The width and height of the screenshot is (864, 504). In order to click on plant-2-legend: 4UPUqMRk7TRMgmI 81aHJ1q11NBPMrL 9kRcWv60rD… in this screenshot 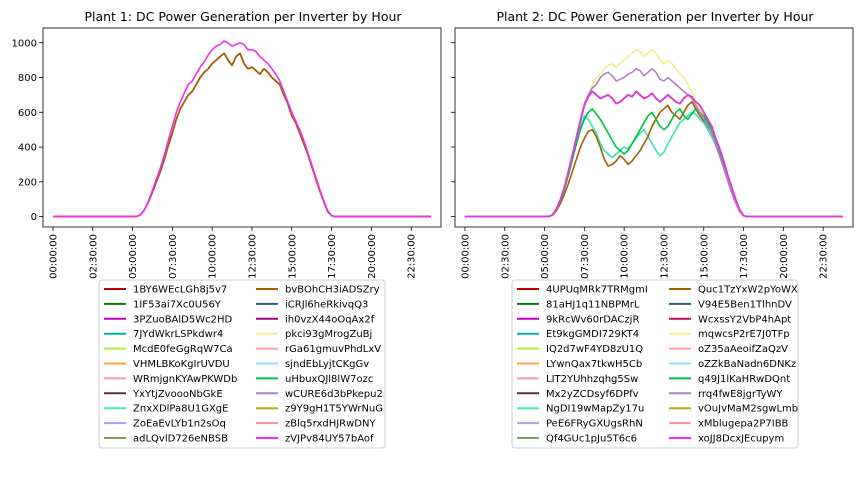, I will do `click(655, 364)`.